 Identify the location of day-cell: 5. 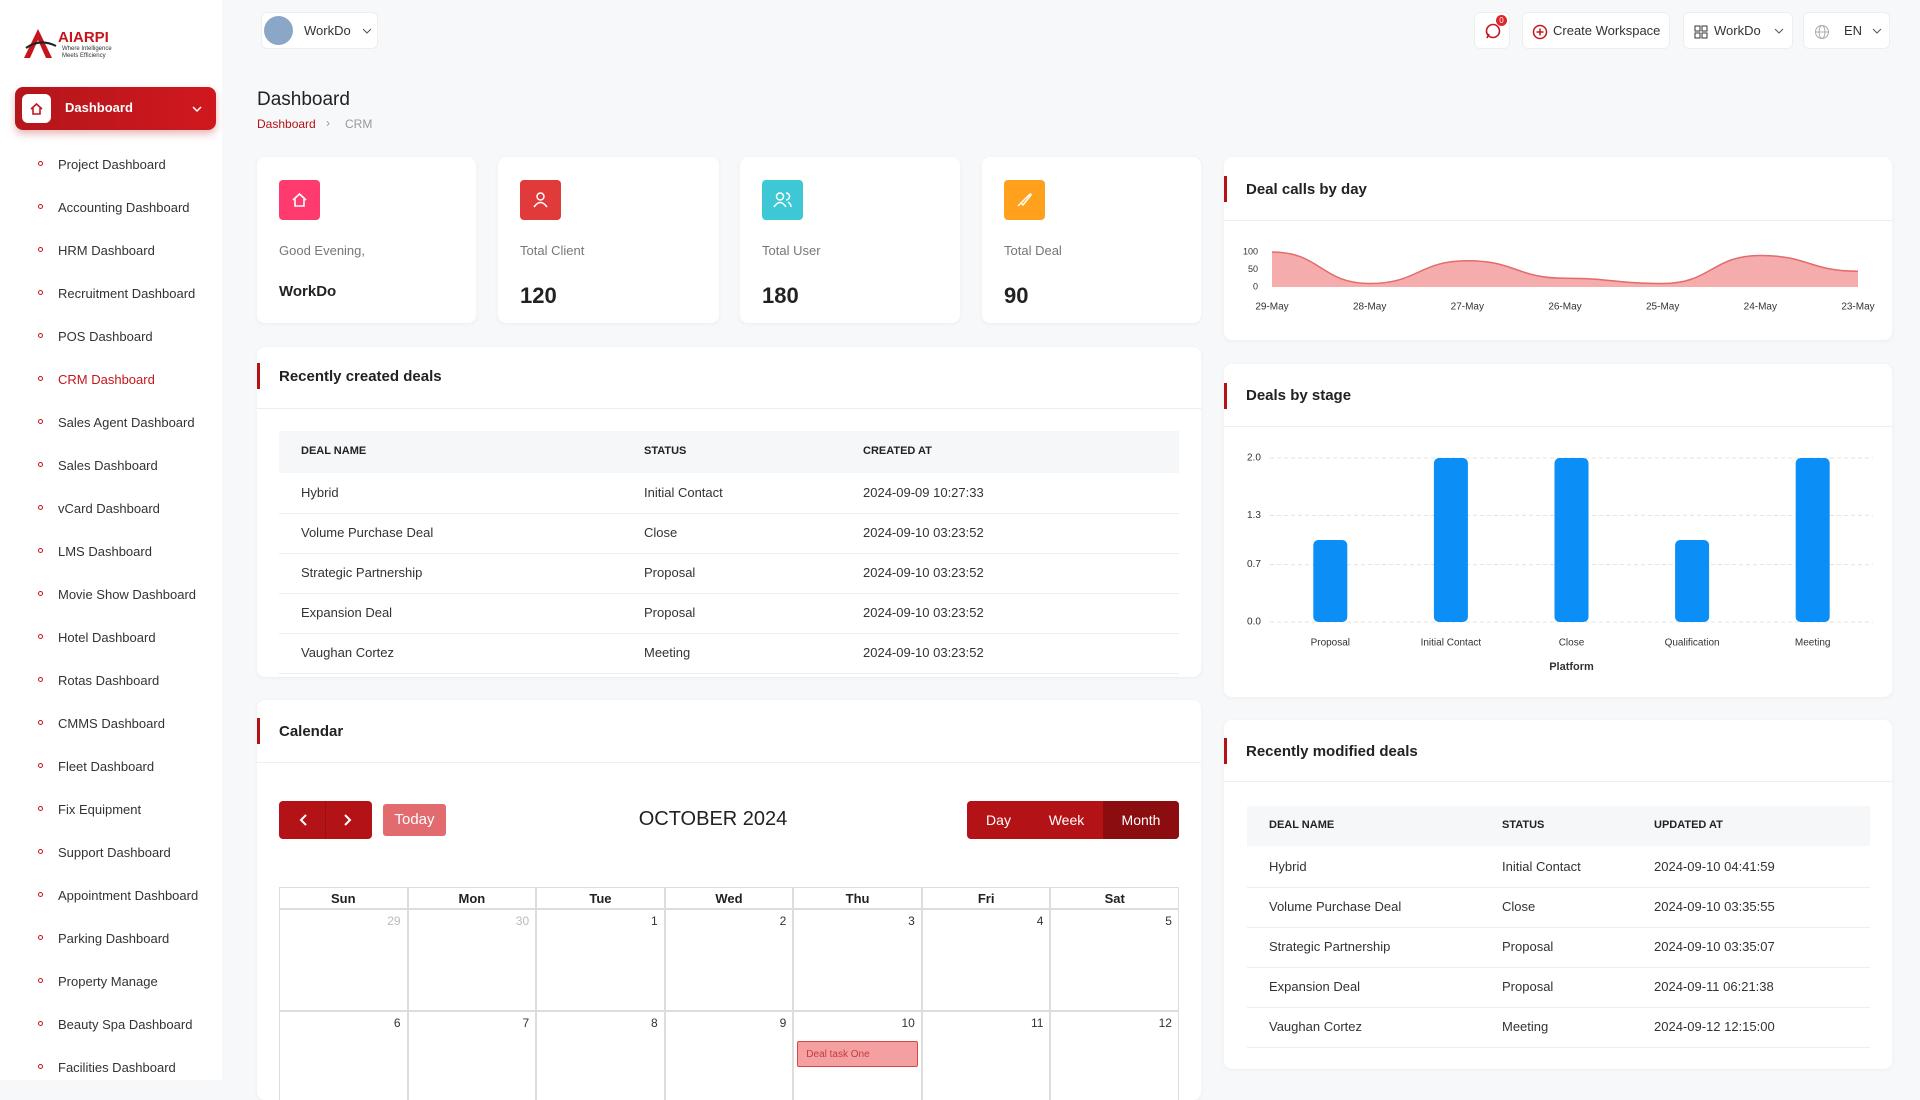
(1114, 960).